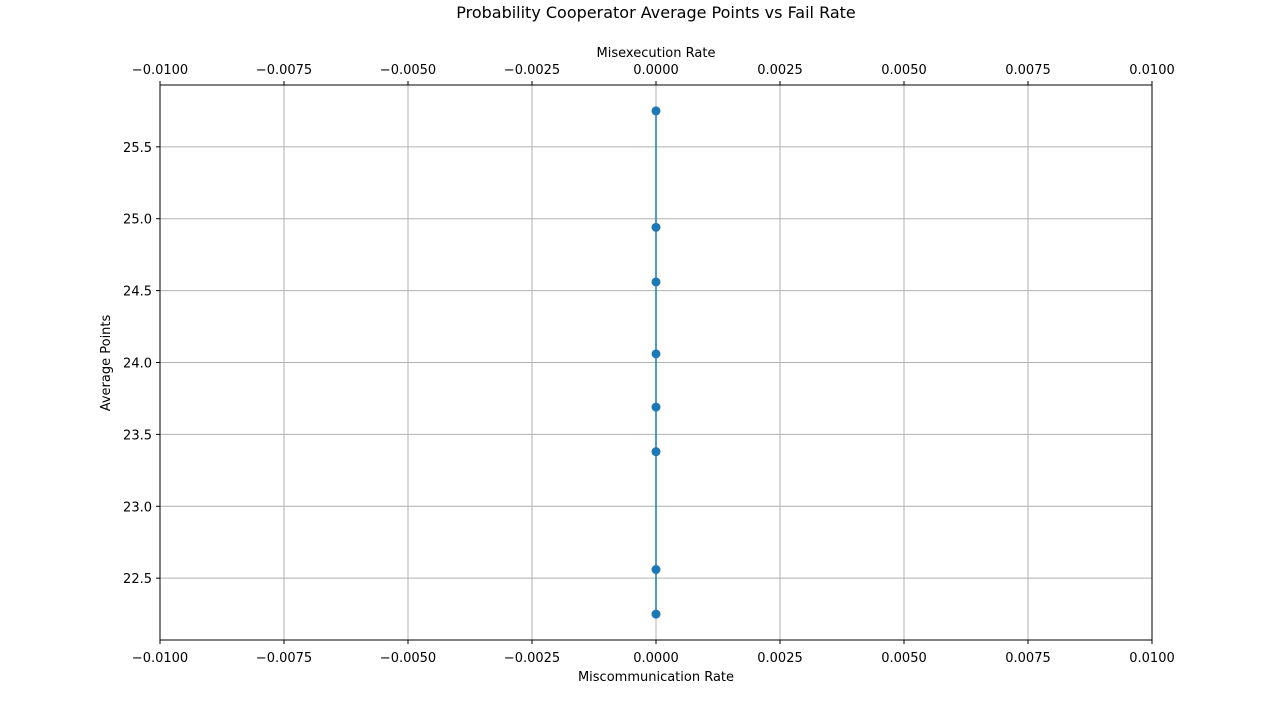 The image size is (1280, 719). What do you see at coordinates (656, 677) in the screenshot?
I see `x-axis-title: Miscommunication Rate` at bounding box center [656, 677].